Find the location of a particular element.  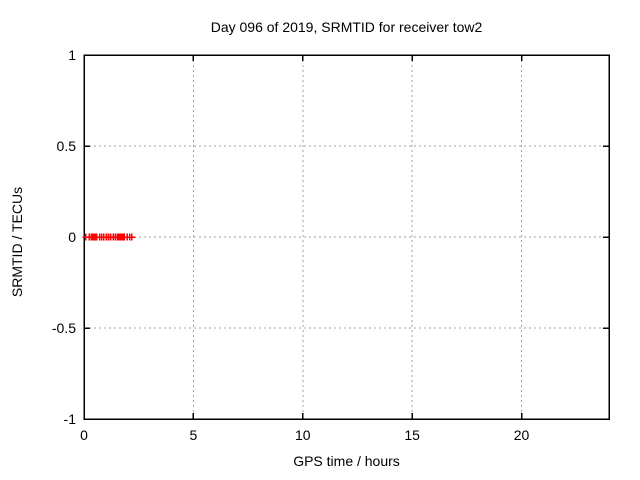

y-tick-label: 1 is located at coordinates (72, 55).